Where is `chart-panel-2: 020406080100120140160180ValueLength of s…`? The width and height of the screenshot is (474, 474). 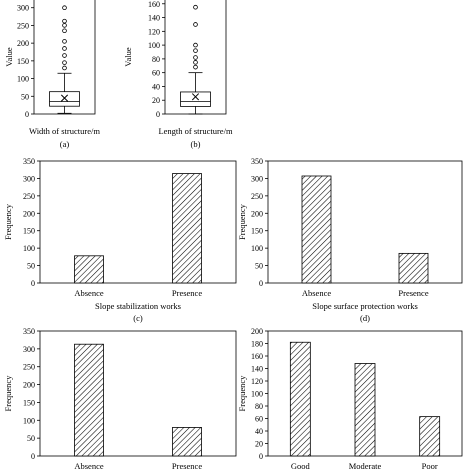 chart-panel-2: 020406080100120140160180ValueLength of s… is located at coordinates (178, 74).